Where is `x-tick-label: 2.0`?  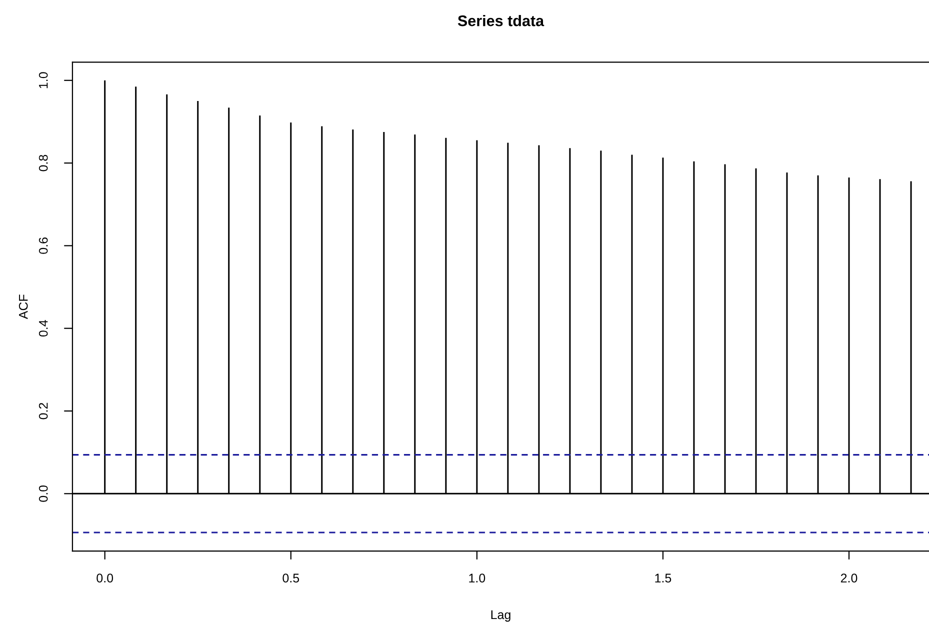
x-tick-label: 2.0 is located at coordinates (849, 578).